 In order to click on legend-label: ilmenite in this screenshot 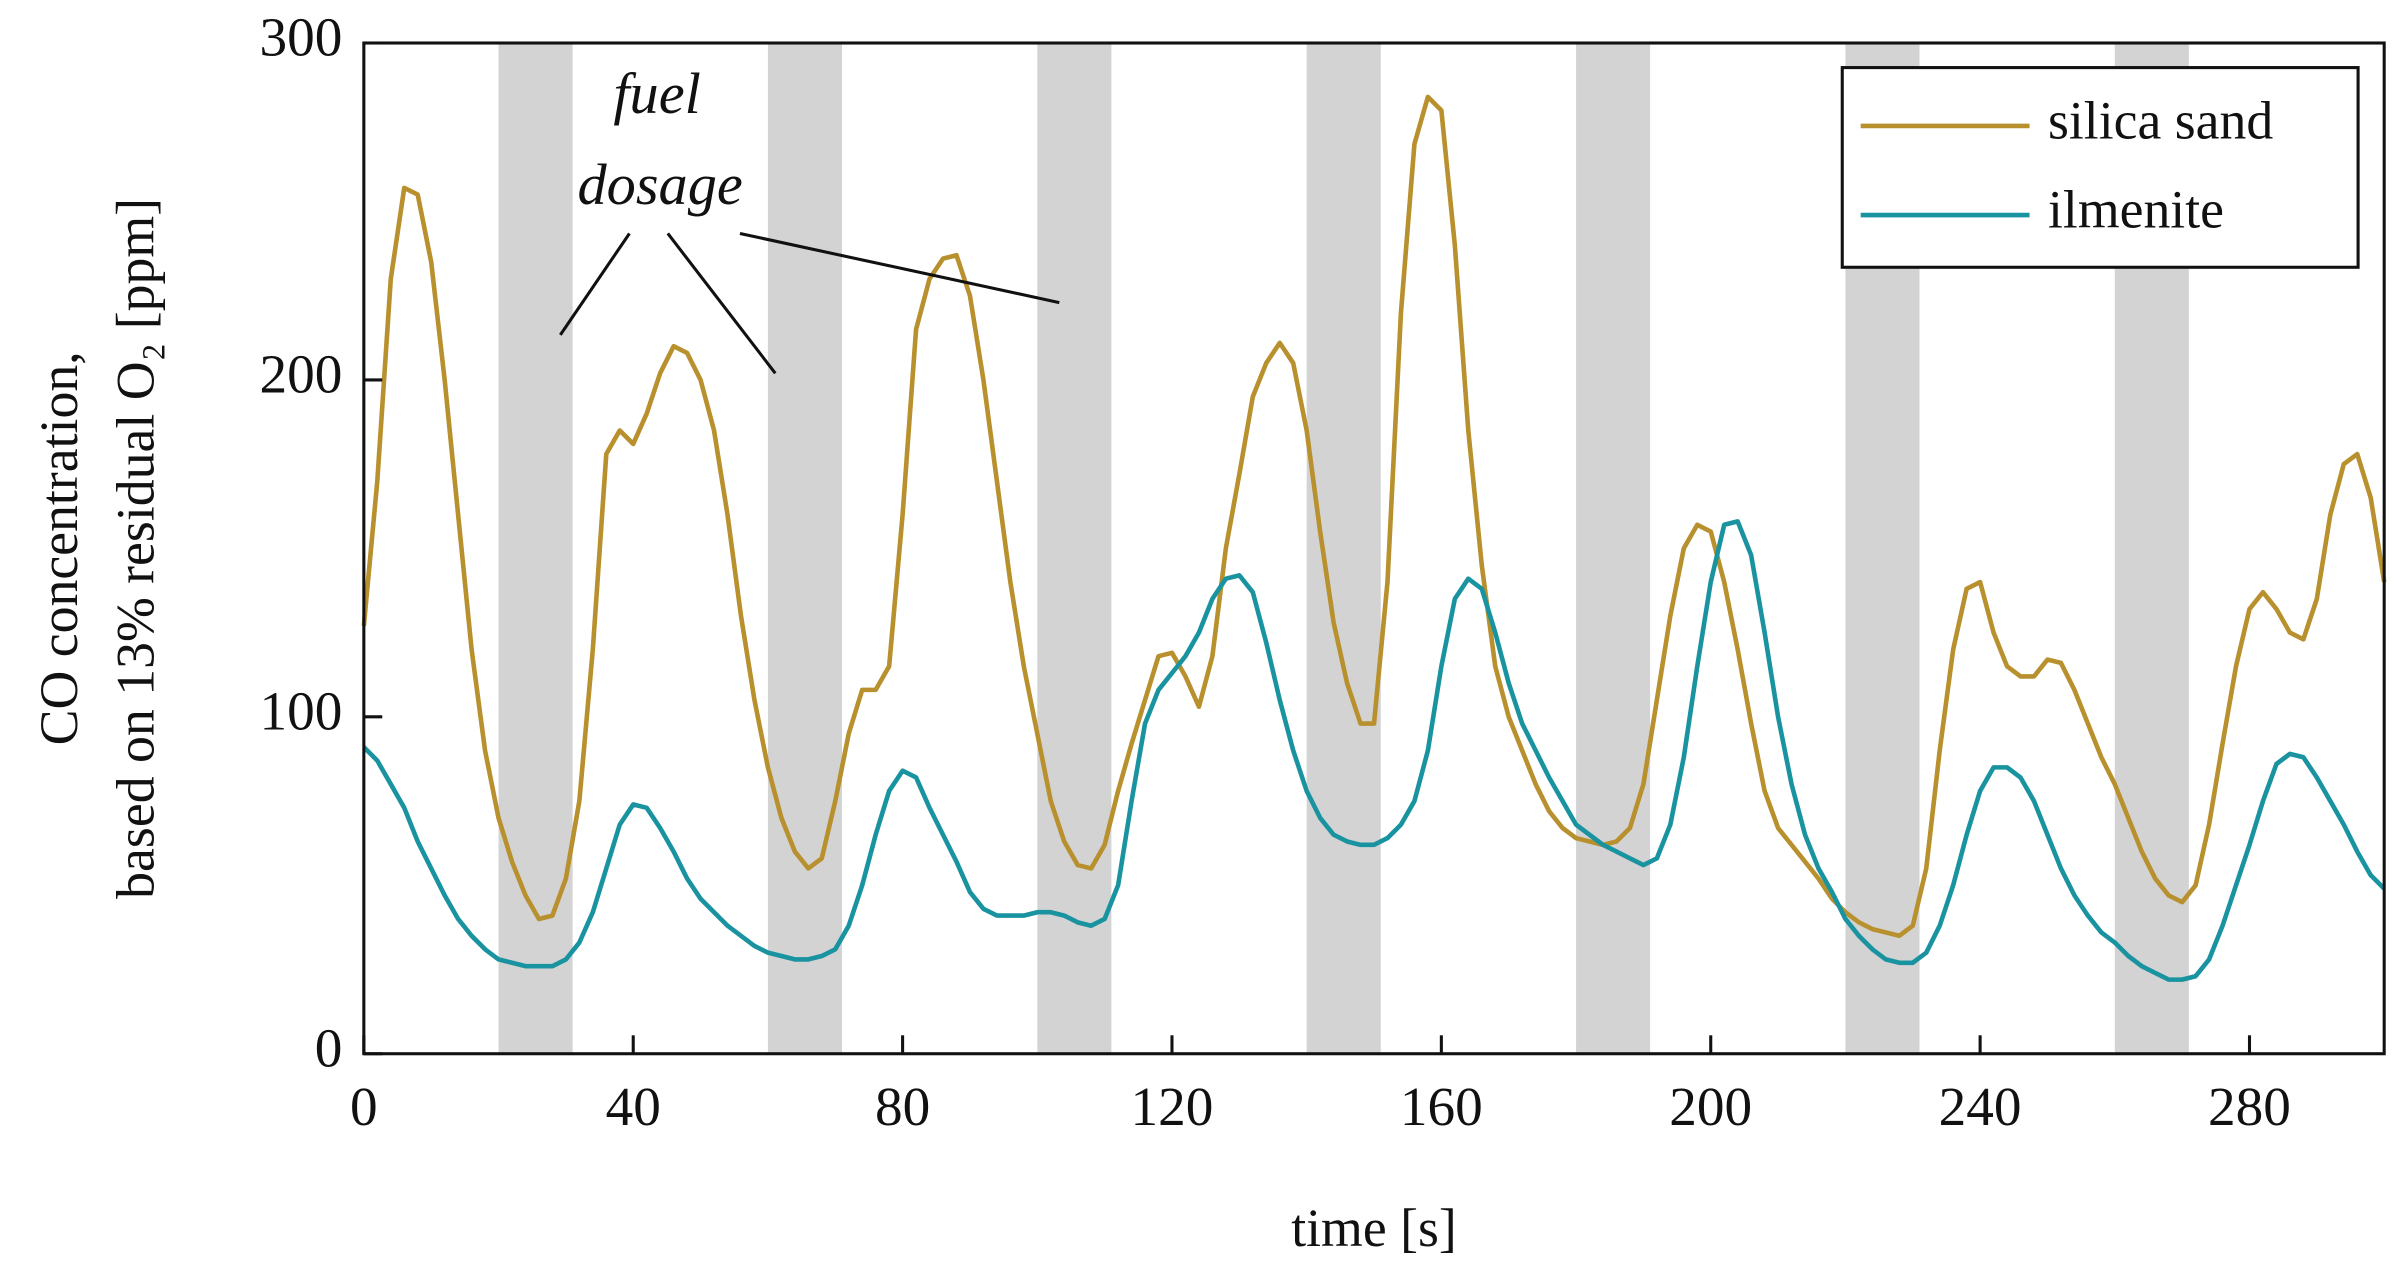, I will do `click(2136, 209)`.